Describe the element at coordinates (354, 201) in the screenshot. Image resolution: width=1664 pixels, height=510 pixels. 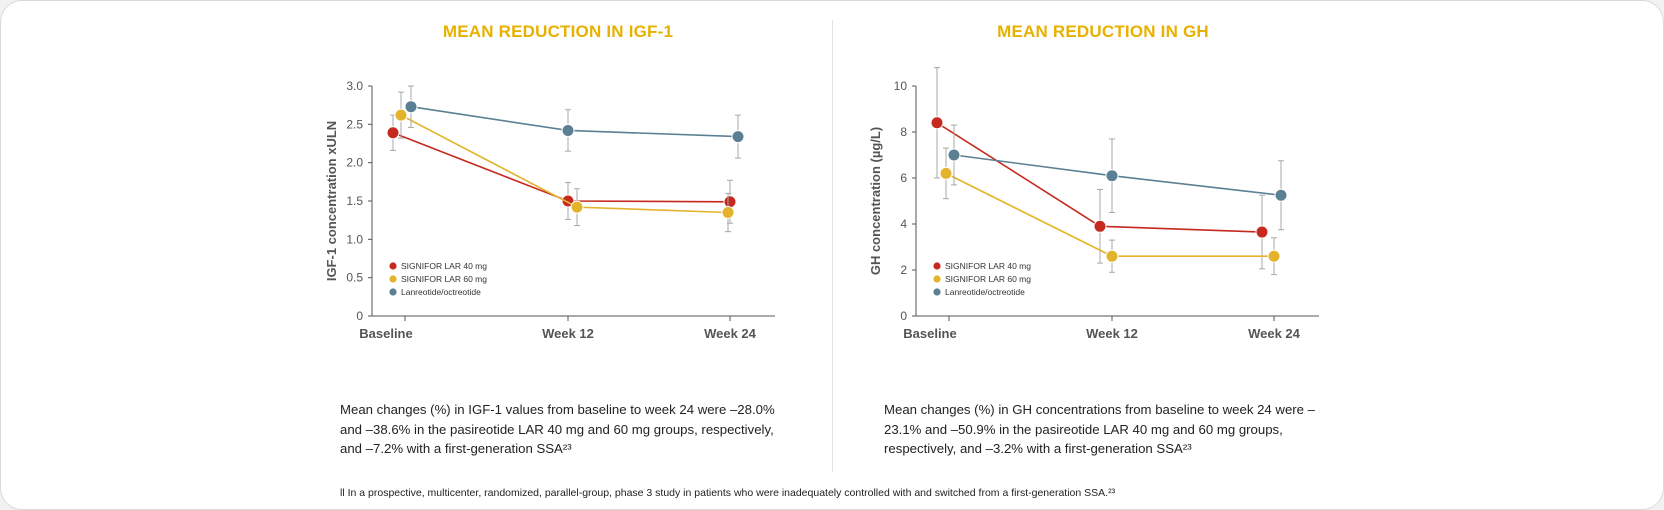
I see `y-tick-label: 1.5` at that location.